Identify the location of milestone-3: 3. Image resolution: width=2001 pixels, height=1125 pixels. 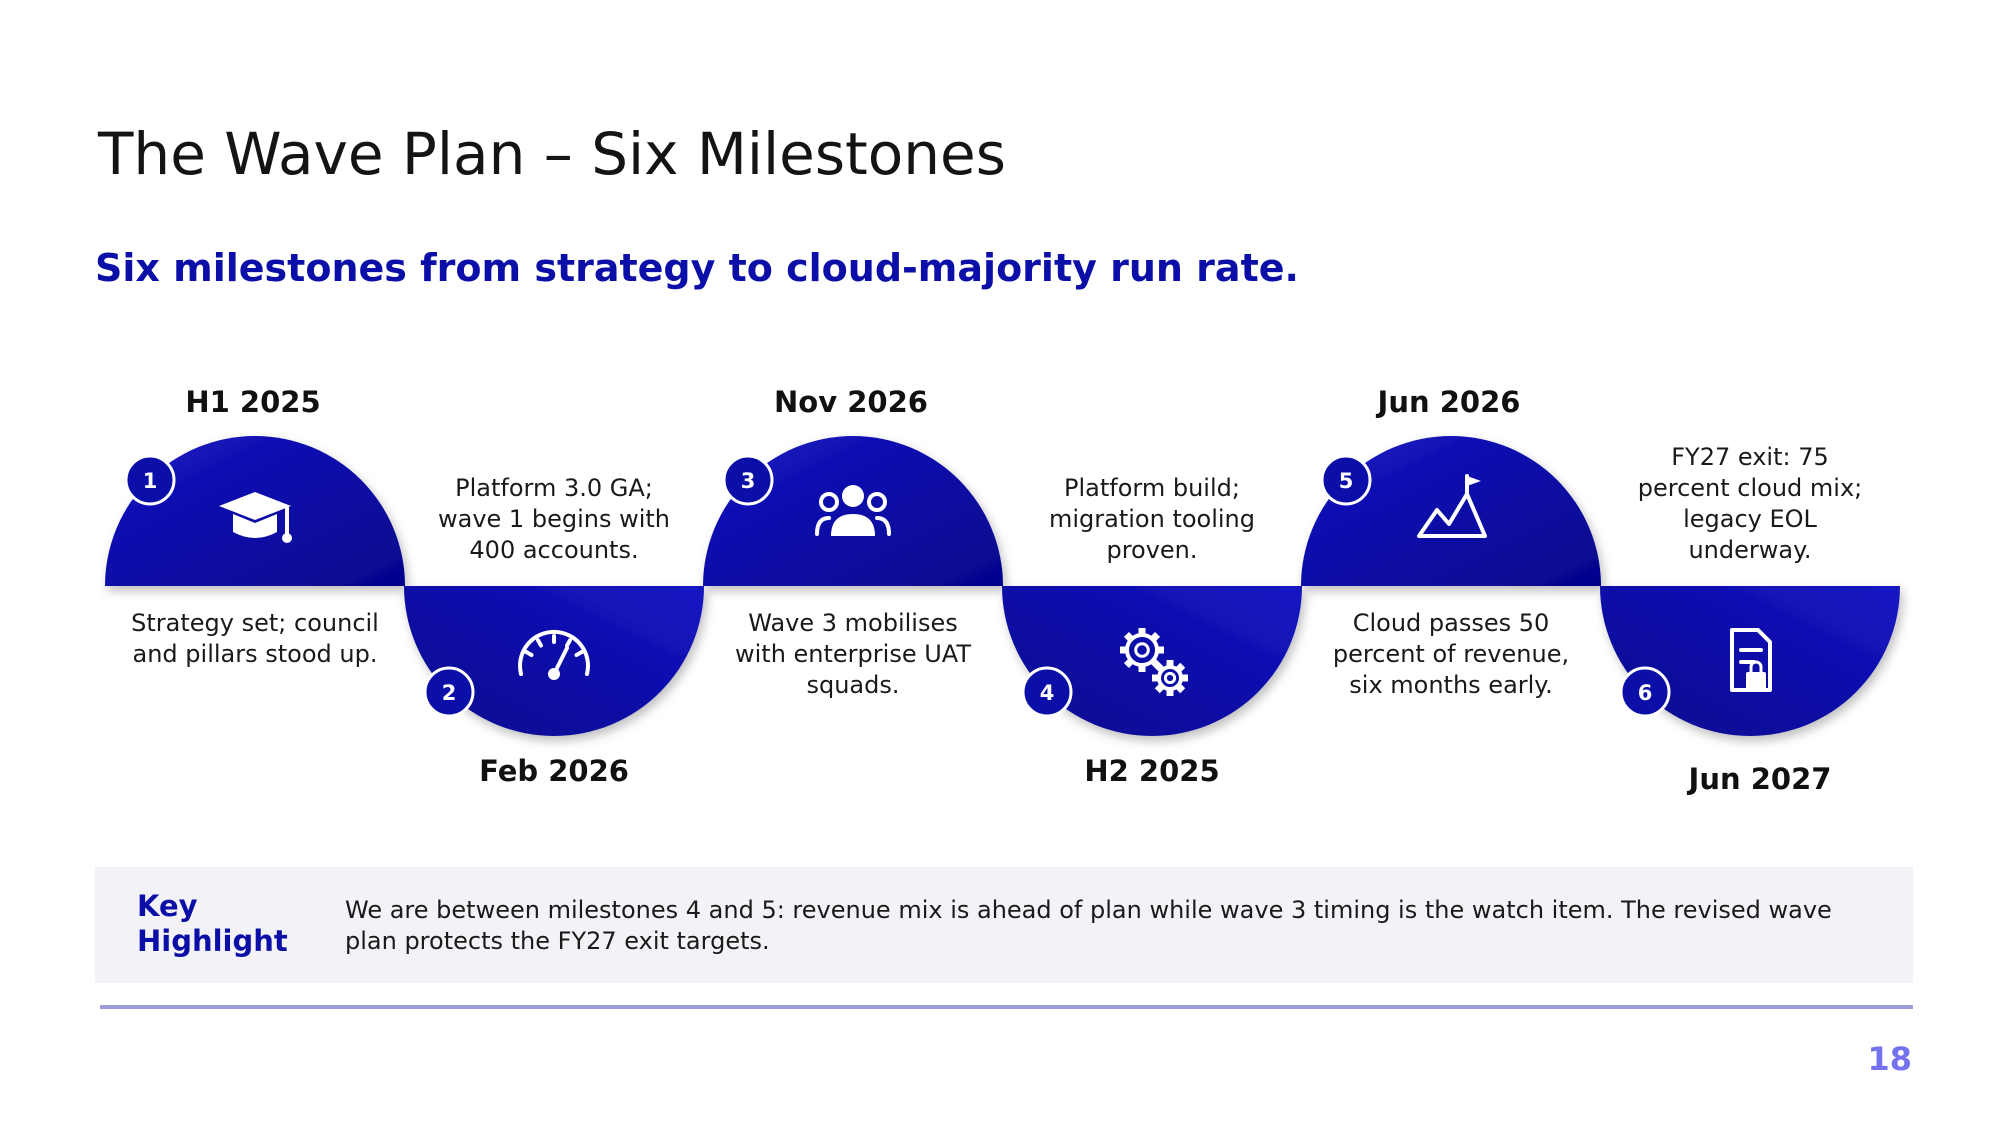
(853, 511).